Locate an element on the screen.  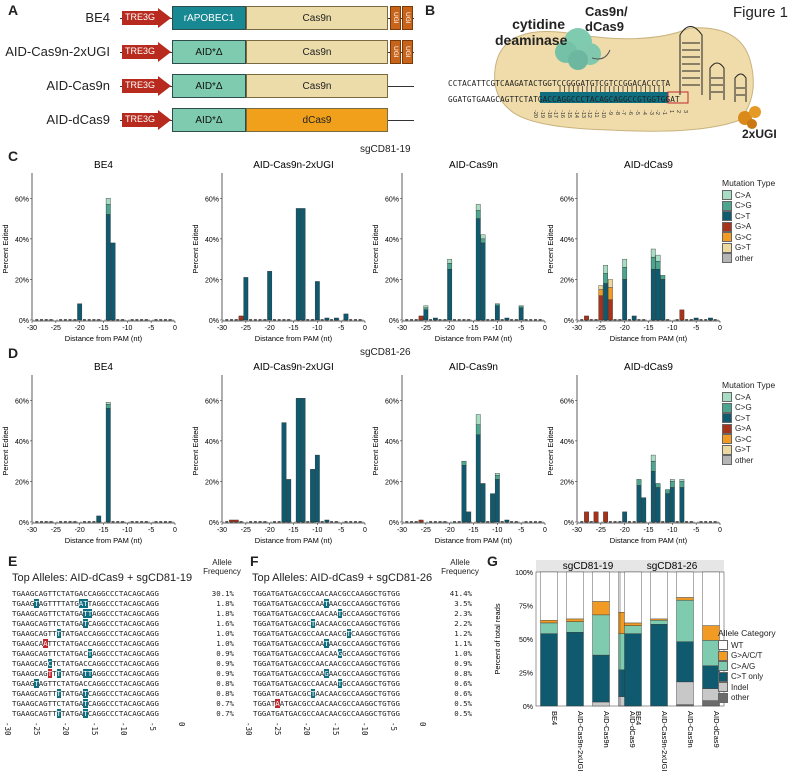
allele-sequence: TGGATGATGACGCTAACAACGCCAAGGCTGTGG is located at coordinates (326, 693).